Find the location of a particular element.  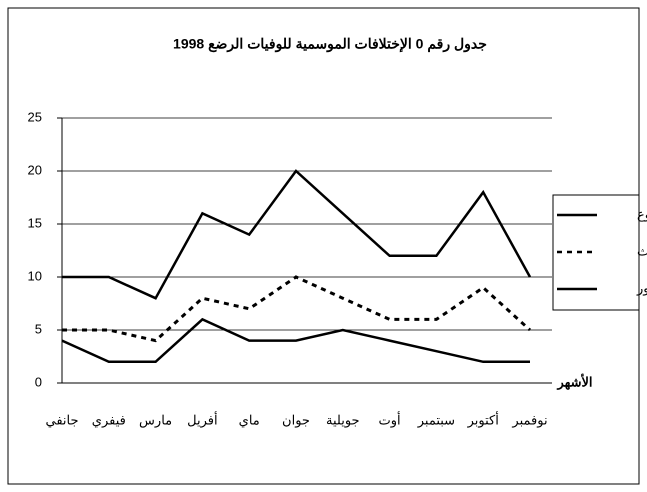

x-tick-label: ماي is located at coordinates (249, 419).